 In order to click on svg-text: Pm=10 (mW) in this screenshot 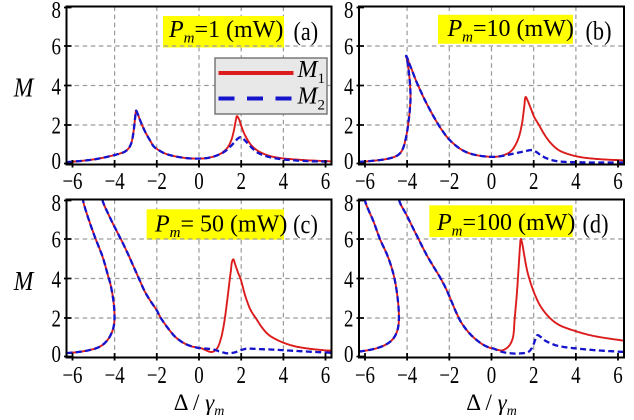, I will do `click(510, 31)`.